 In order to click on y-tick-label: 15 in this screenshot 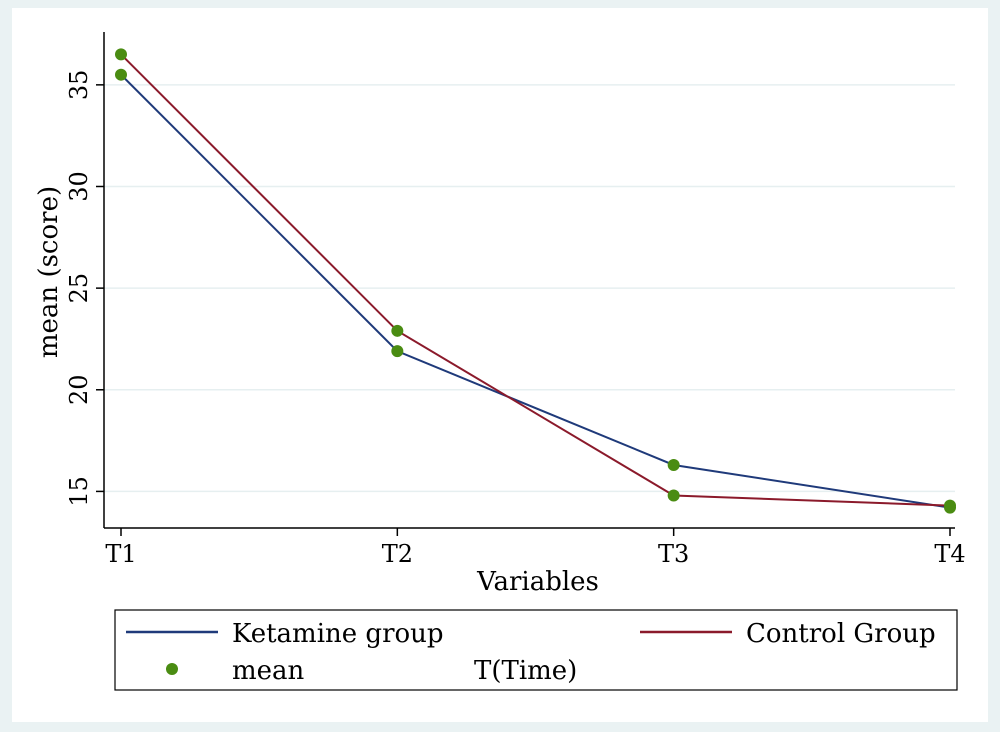, I will do `click(79, 491)`.